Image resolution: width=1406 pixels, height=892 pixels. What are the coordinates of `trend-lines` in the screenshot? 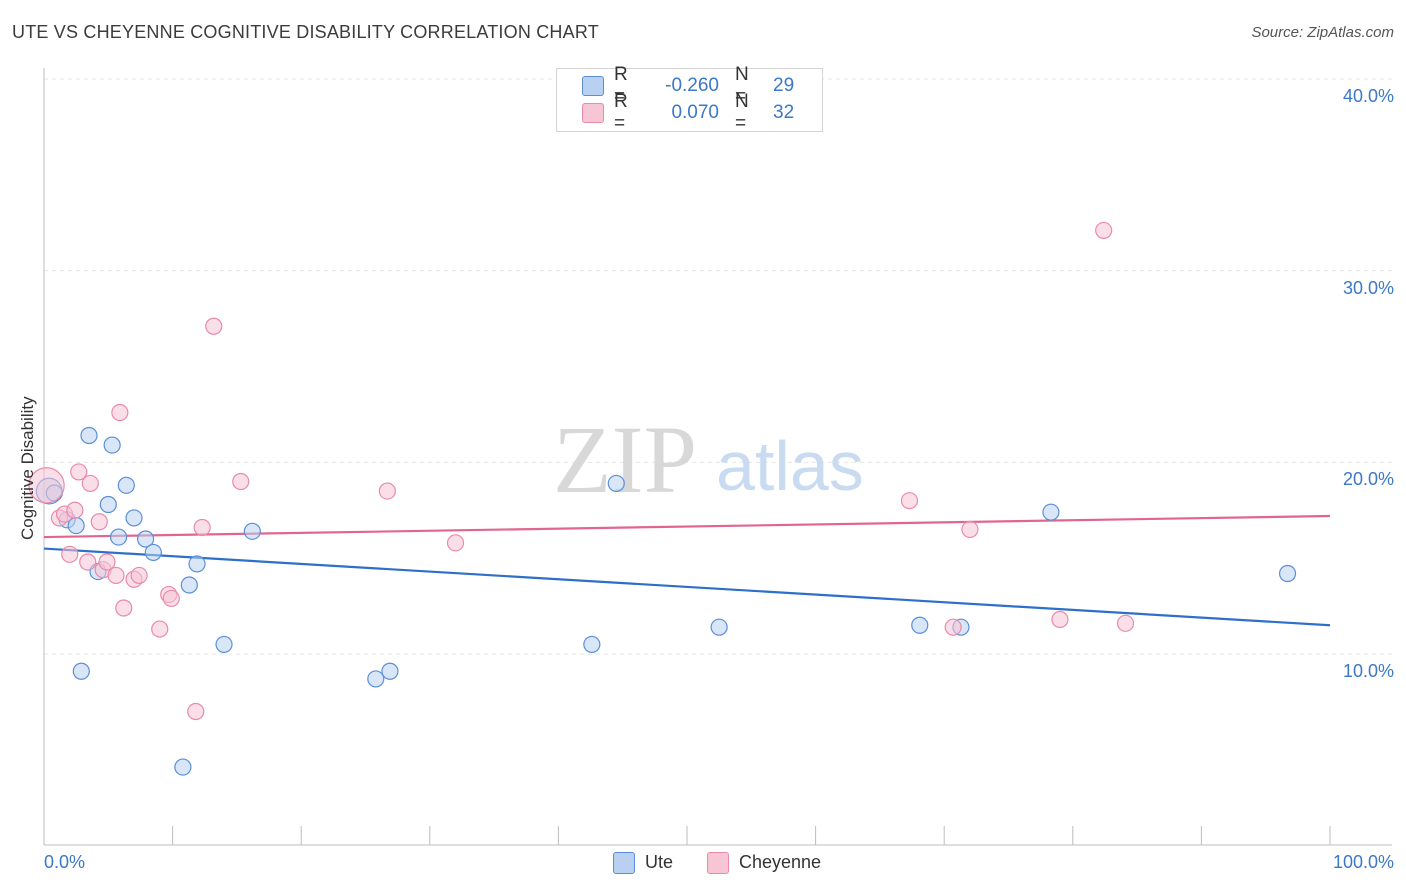 It's located at (687, 570).